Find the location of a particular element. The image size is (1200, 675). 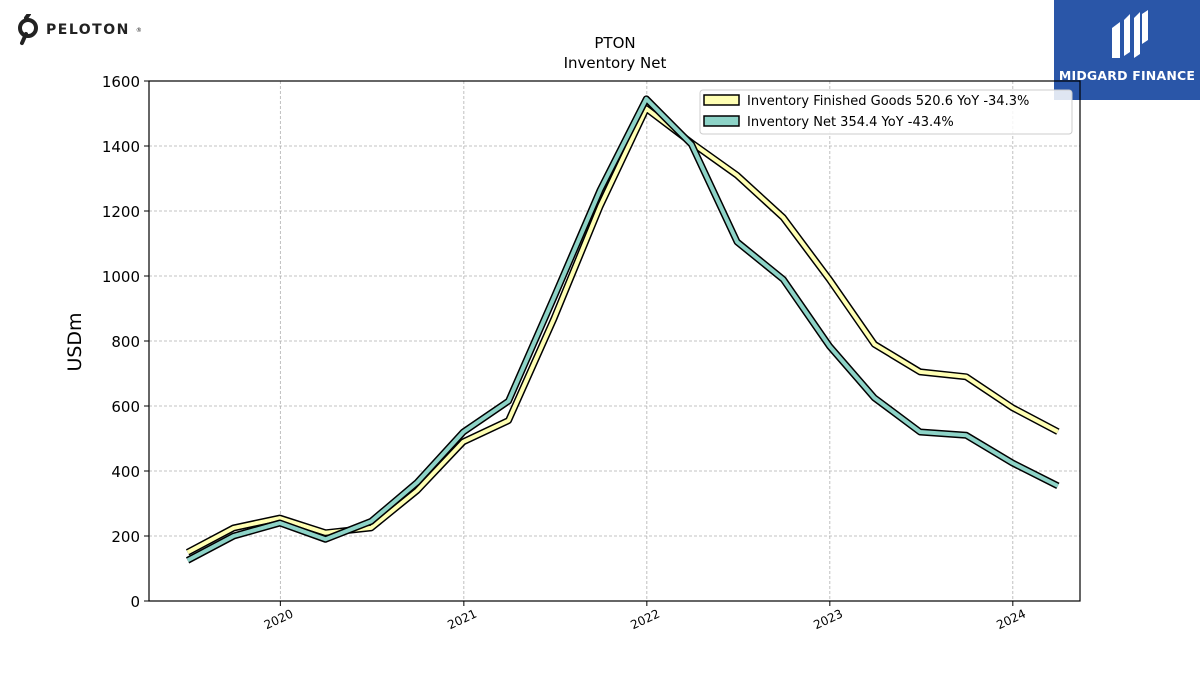

midgard-finance-label: MIDGARD FINANCE is located at coordinates (1127, 75).